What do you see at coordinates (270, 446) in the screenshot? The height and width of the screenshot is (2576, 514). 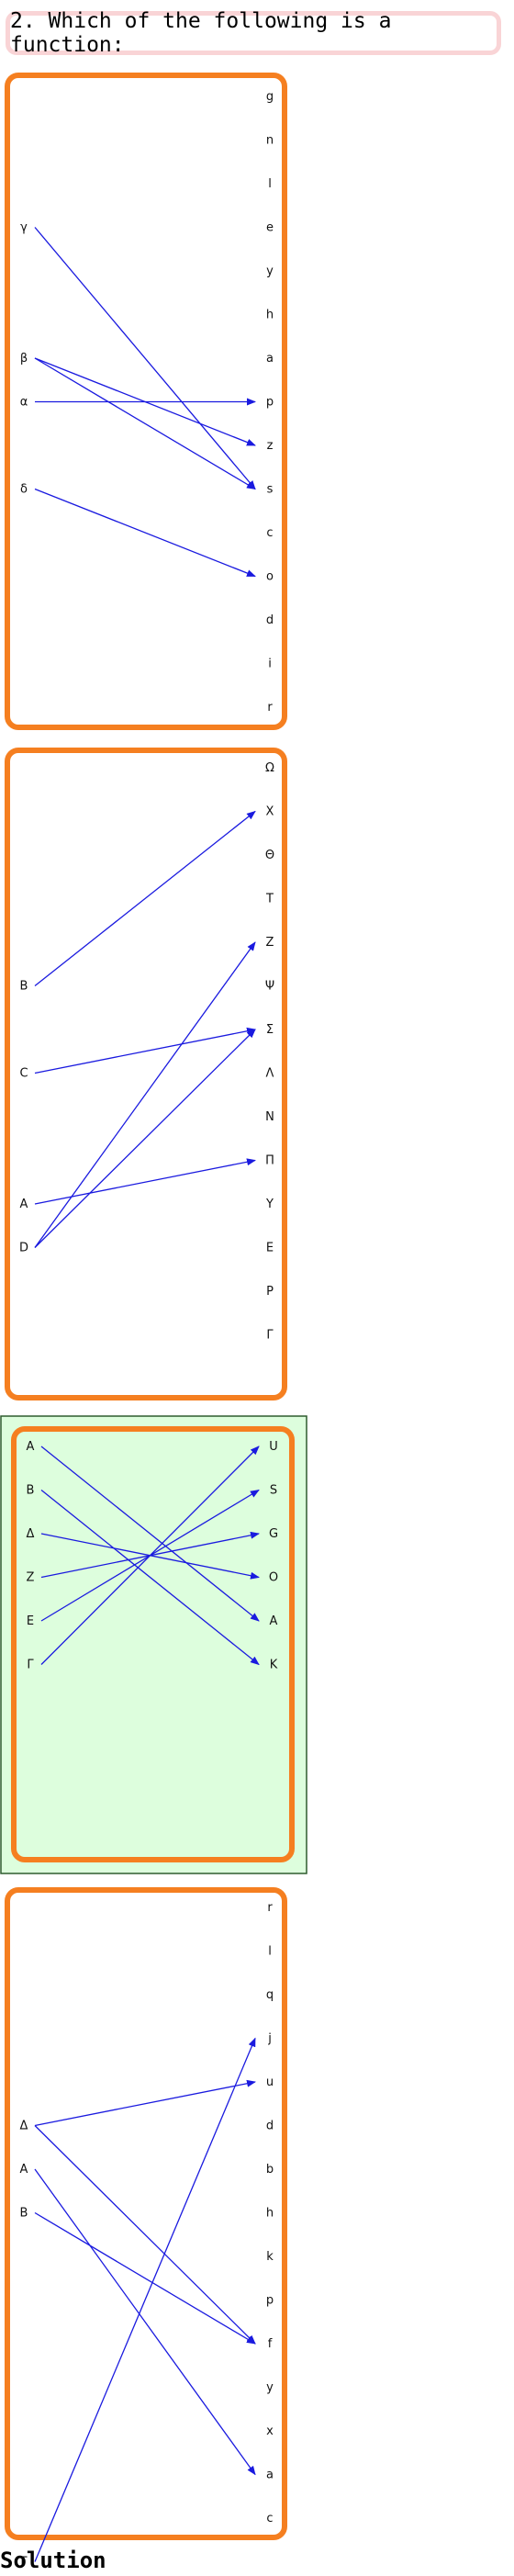 I see `codomain-label: z` at bounding box center [270, 446].